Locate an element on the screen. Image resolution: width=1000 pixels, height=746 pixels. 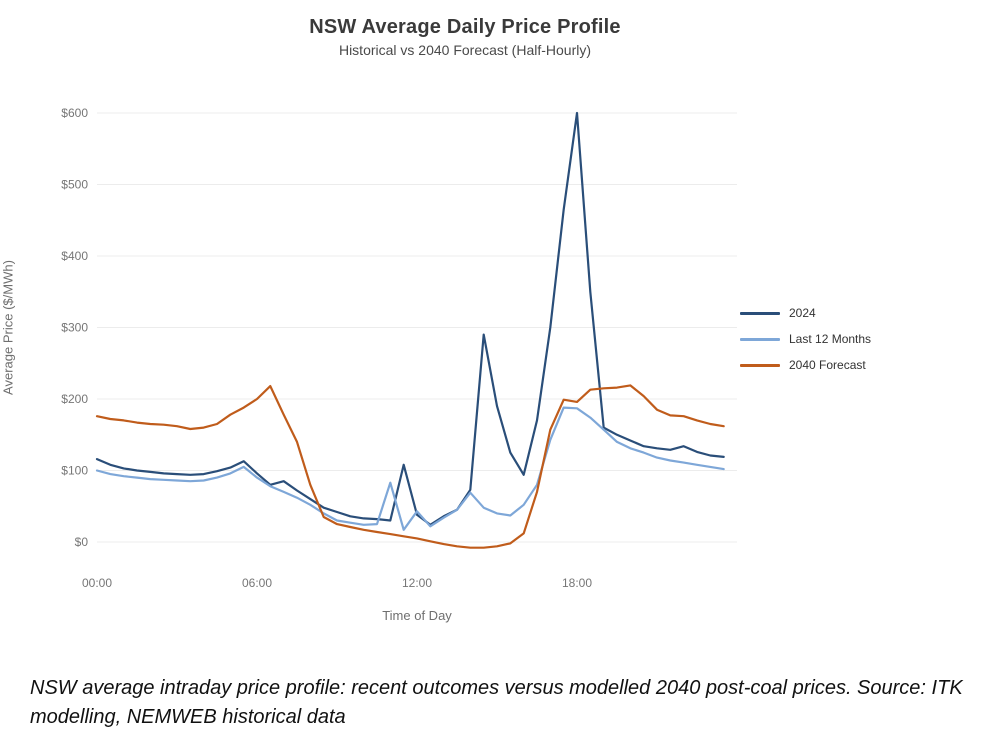
x-tick-label: 18:00 is located at coordinates (577, 583).